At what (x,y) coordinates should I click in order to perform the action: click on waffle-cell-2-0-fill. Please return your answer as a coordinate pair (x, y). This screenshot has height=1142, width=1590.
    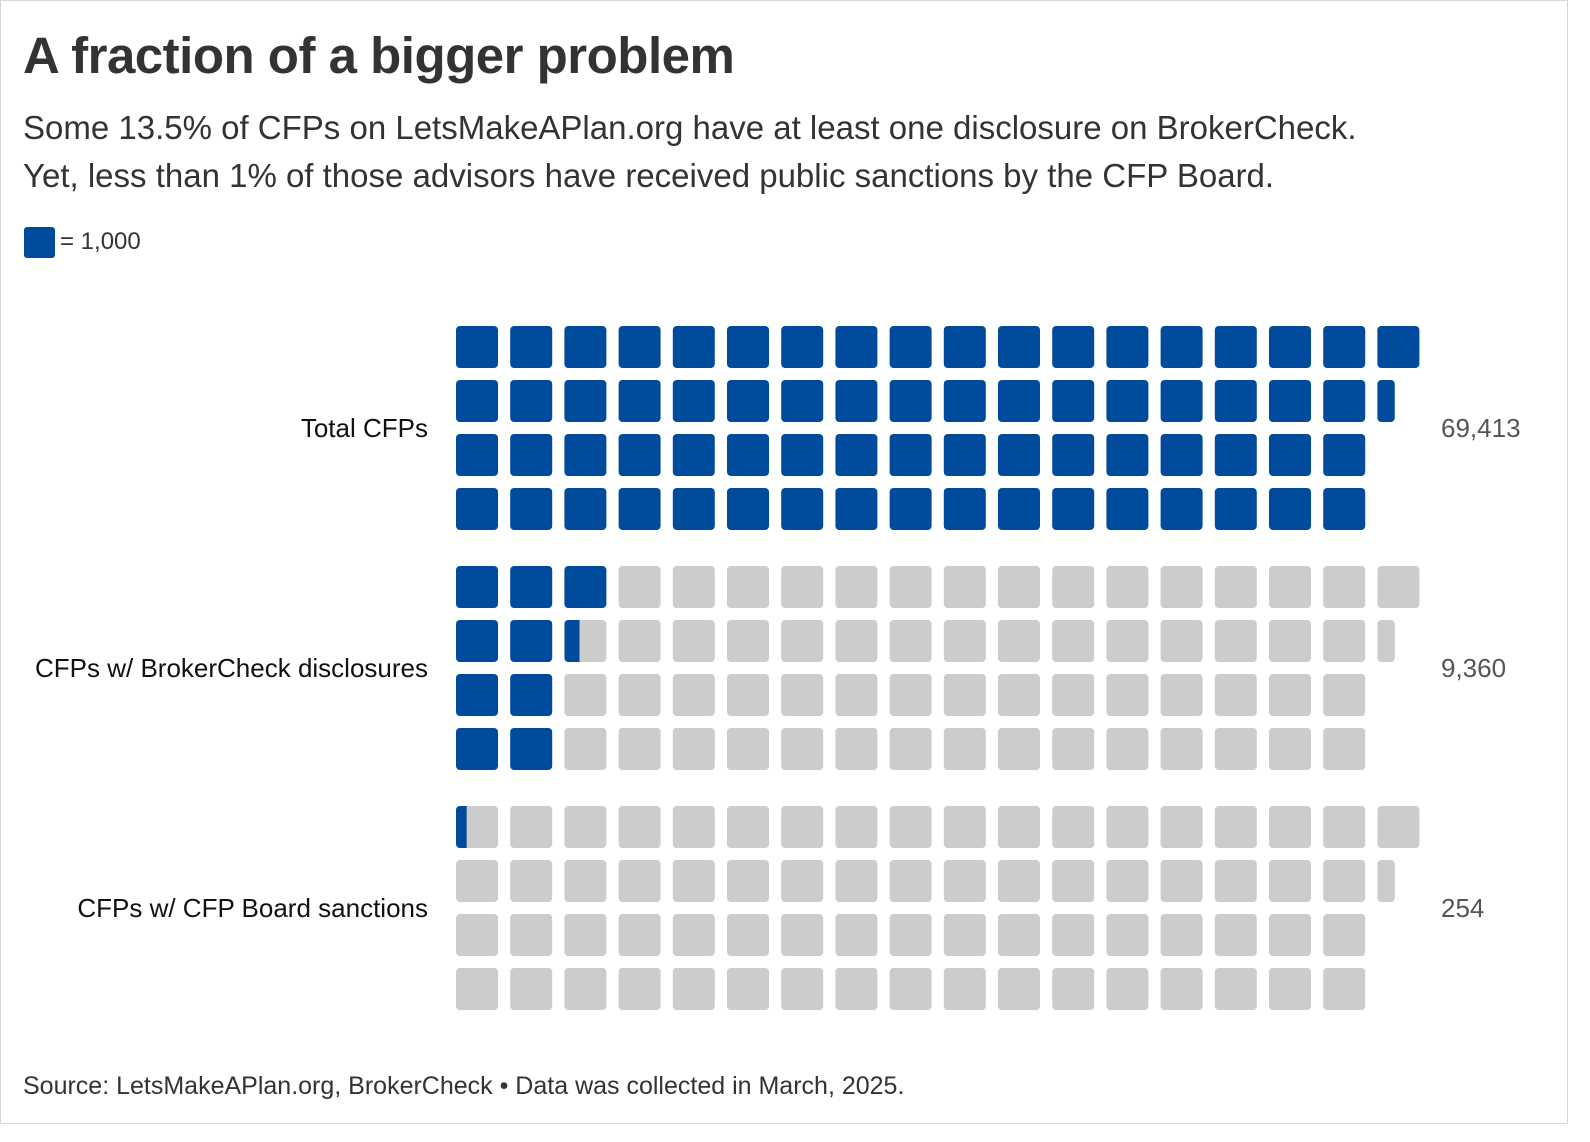
    Looking at the image, I should click on (461, 827).